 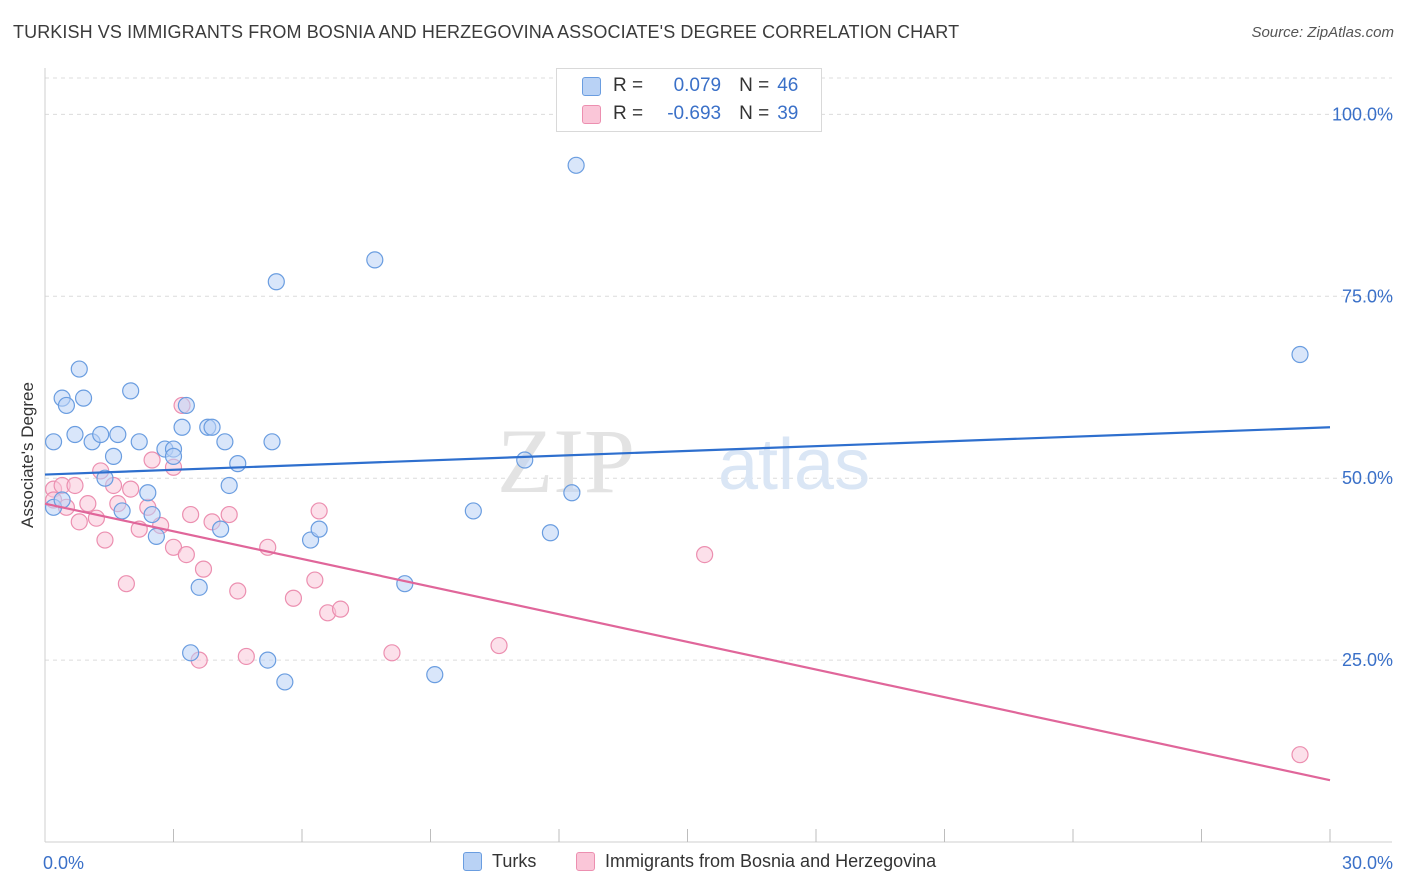 I want to click on bosnia-legend-icon, so click(x=585, y=861).